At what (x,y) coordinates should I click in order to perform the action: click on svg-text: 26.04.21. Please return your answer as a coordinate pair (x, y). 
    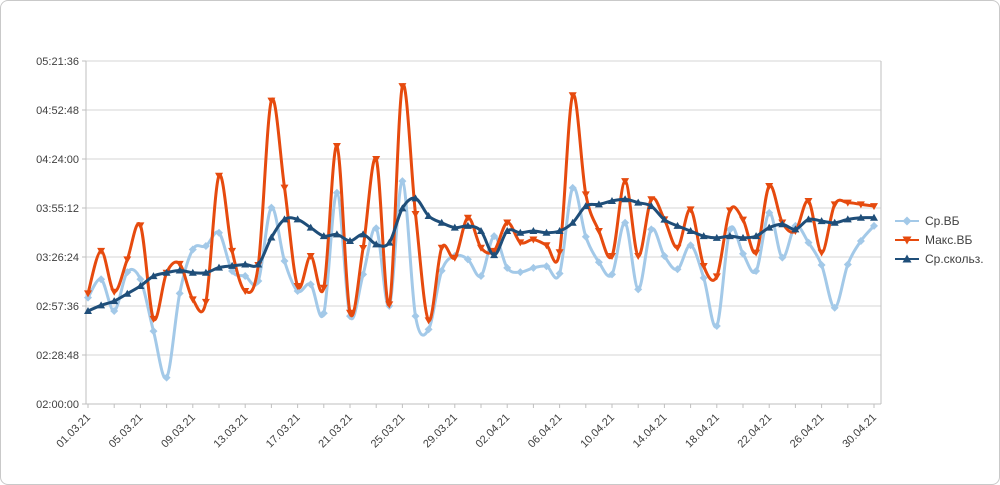
    Looking at the image, I should click on (807, 431).